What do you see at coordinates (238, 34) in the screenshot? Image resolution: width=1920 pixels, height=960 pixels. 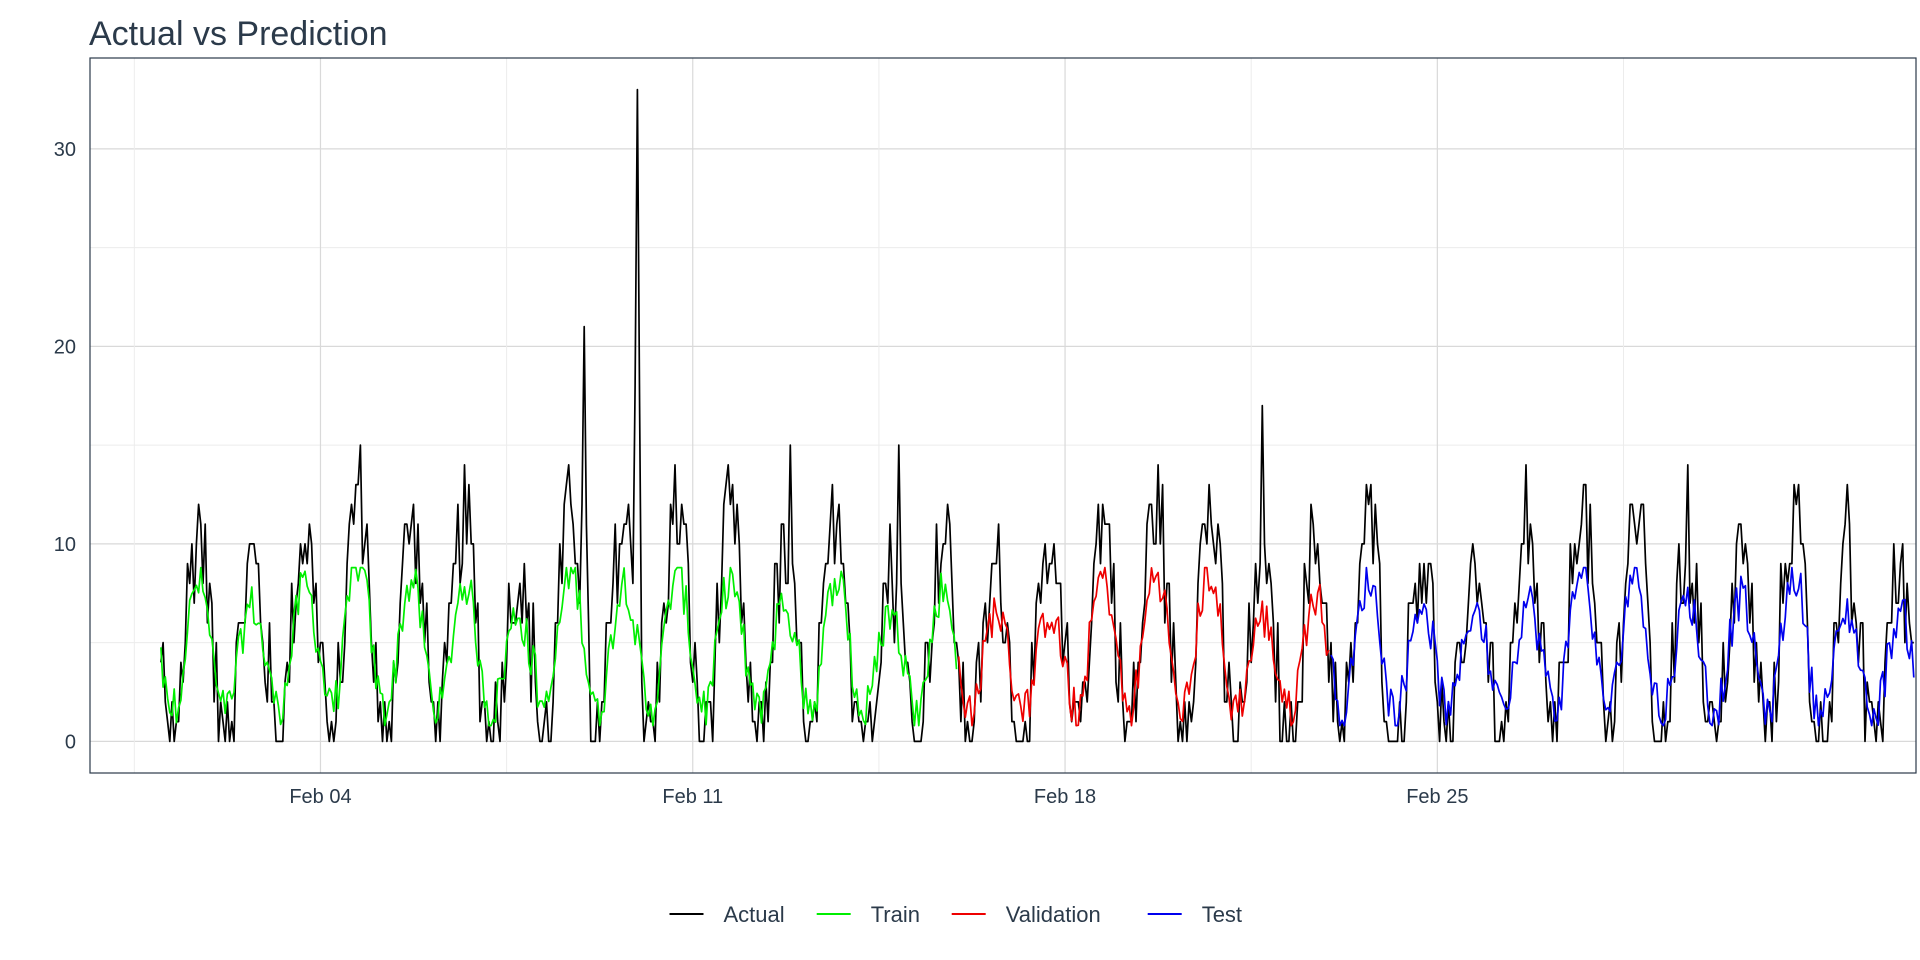 I see `chart-title: Actual vs Prediction` at bounding box center [238, 34].